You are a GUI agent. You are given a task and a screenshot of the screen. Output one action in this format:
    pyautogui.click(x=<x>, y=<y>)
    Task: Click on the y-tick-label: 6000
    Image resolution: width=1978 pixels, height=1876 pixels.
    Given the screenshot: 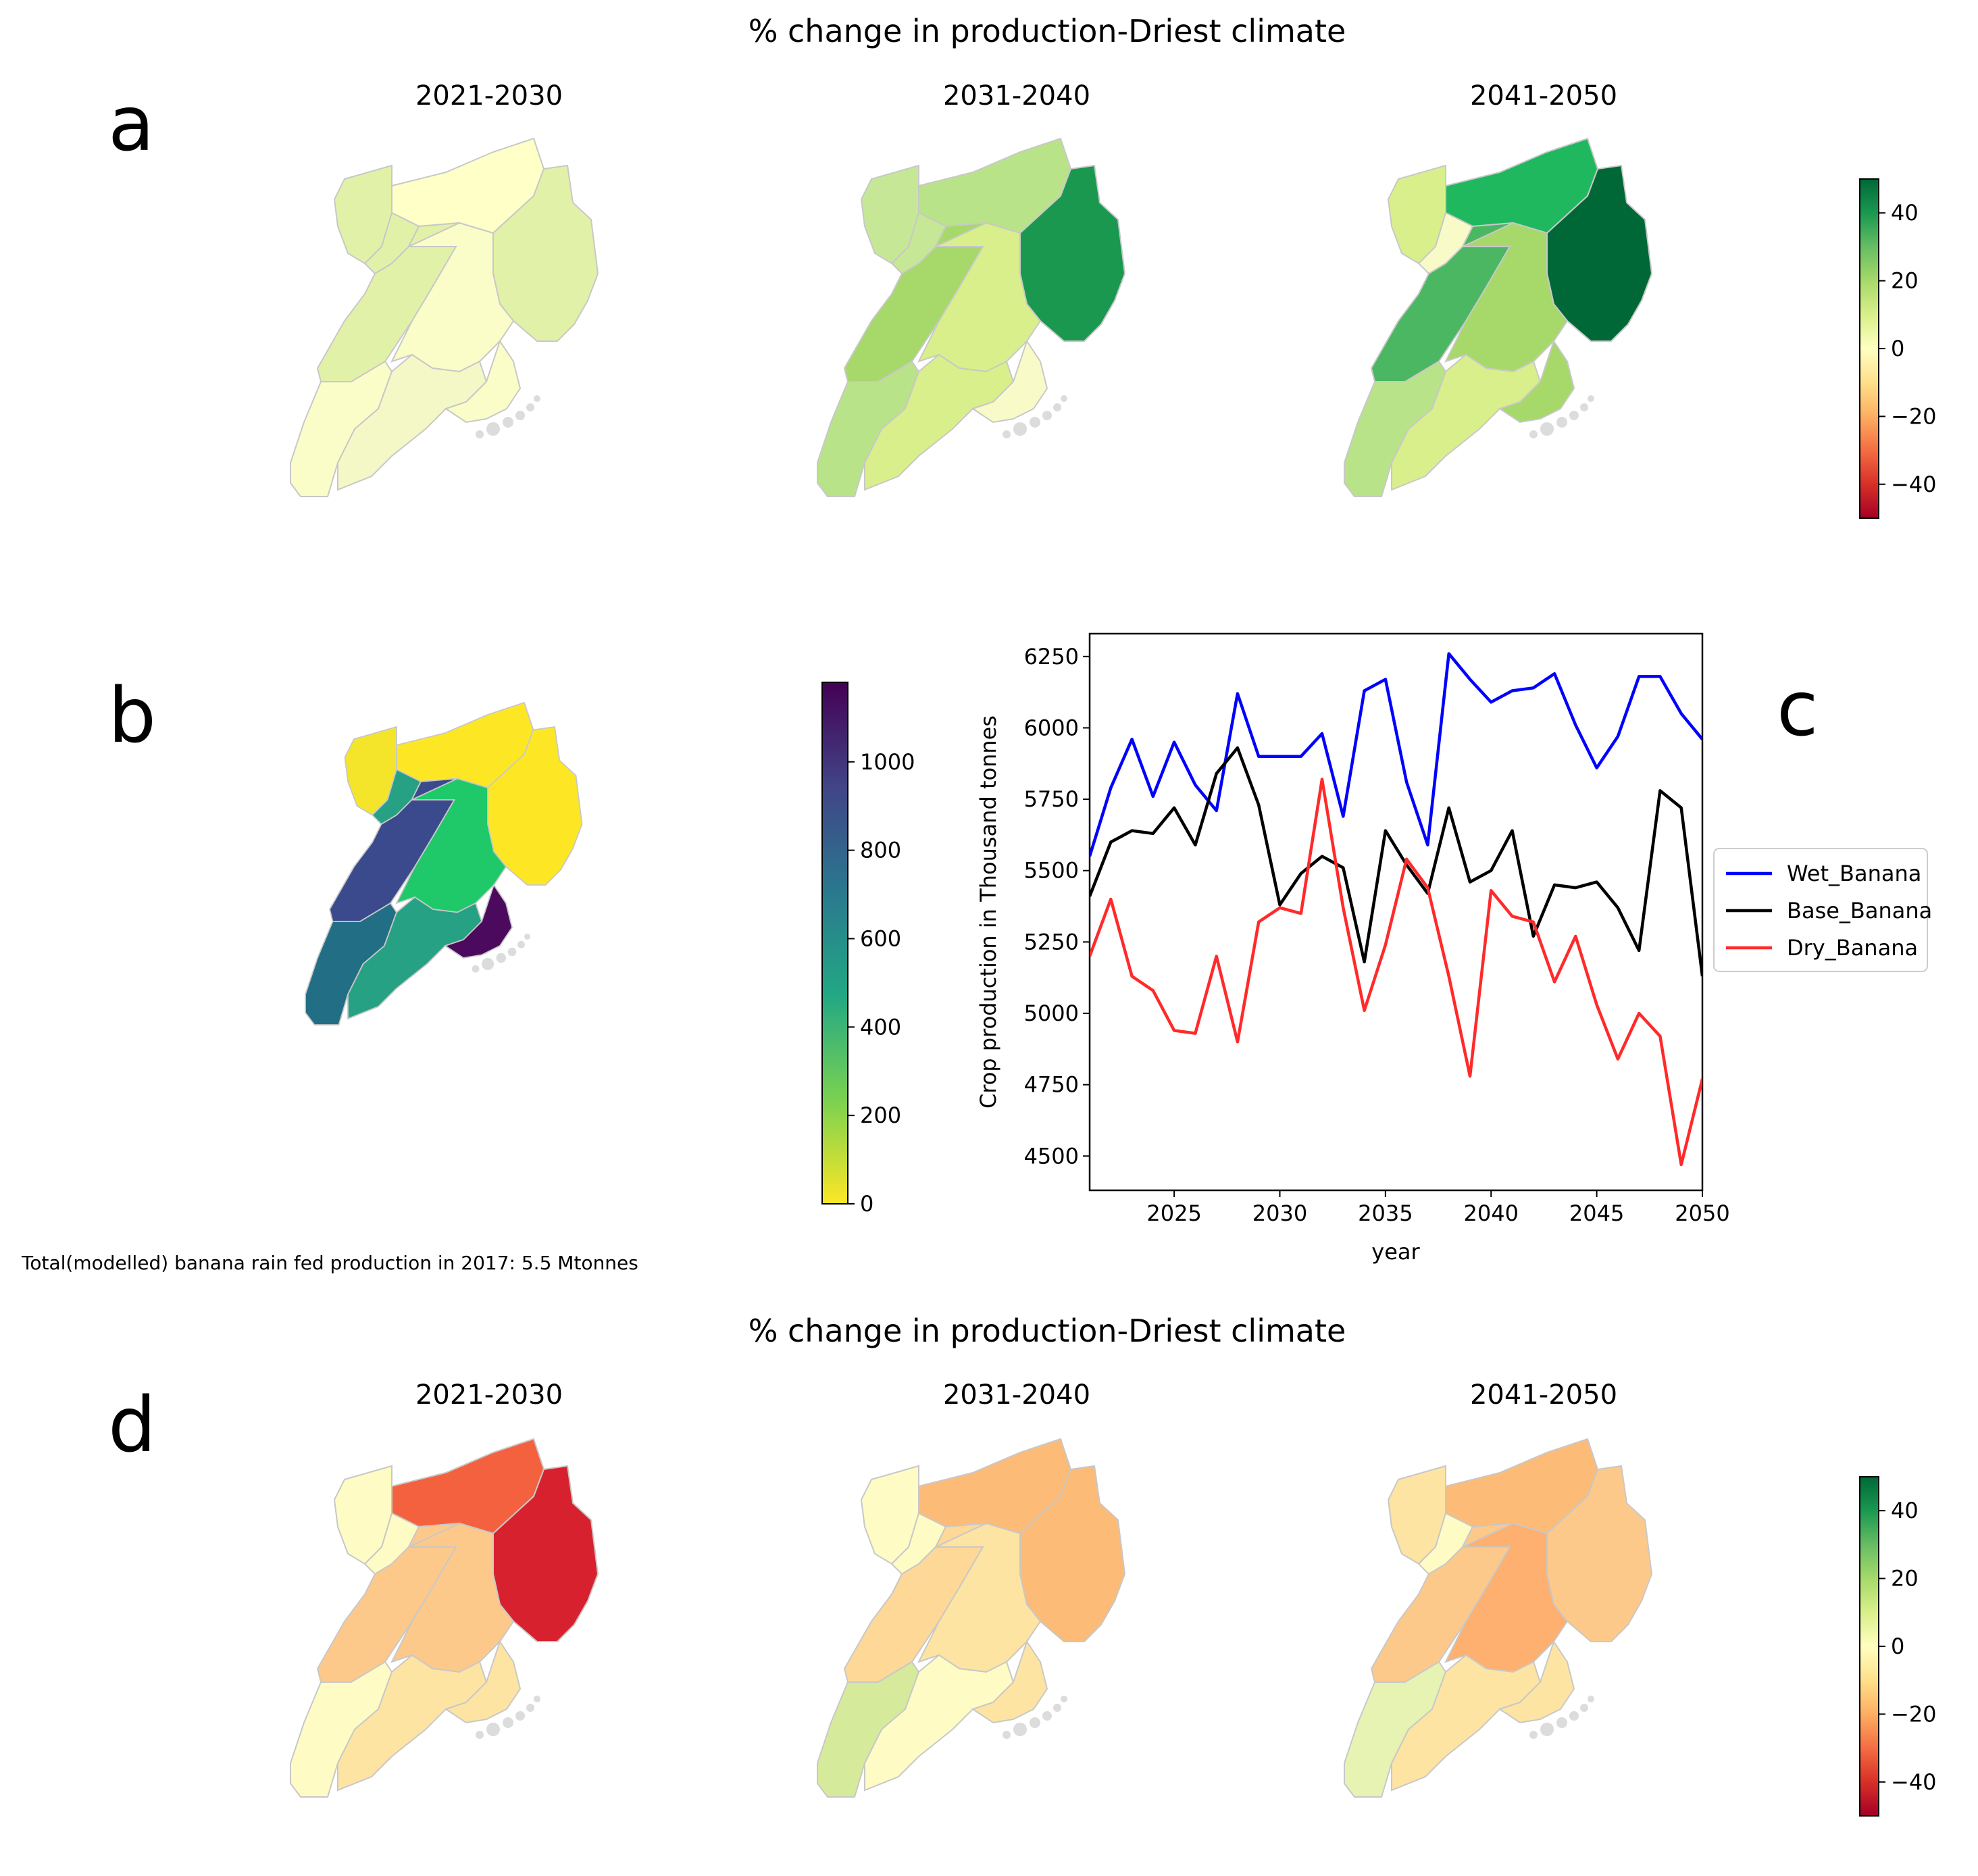 What is the action you would take?
    pyautogui.click(x=1051, y=728)
    